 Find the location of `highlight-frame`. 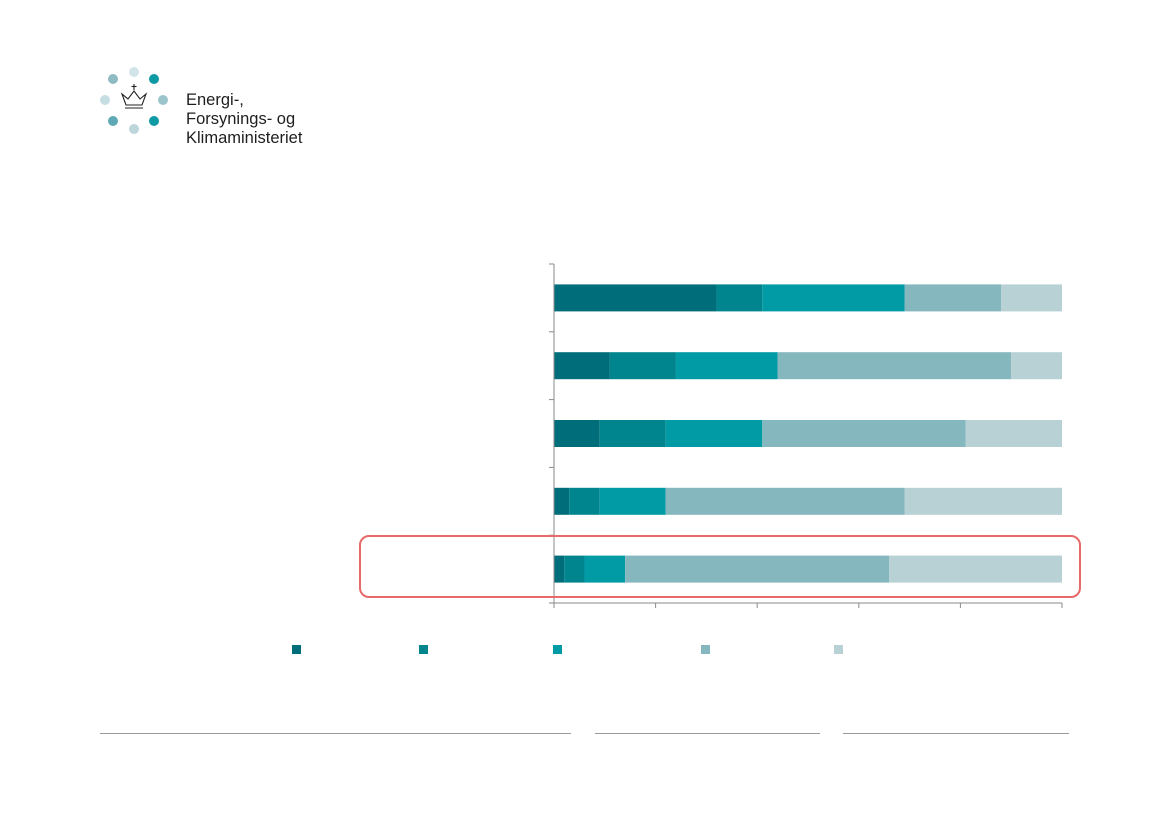

highlight-frame is located at coordinates (720, 566).